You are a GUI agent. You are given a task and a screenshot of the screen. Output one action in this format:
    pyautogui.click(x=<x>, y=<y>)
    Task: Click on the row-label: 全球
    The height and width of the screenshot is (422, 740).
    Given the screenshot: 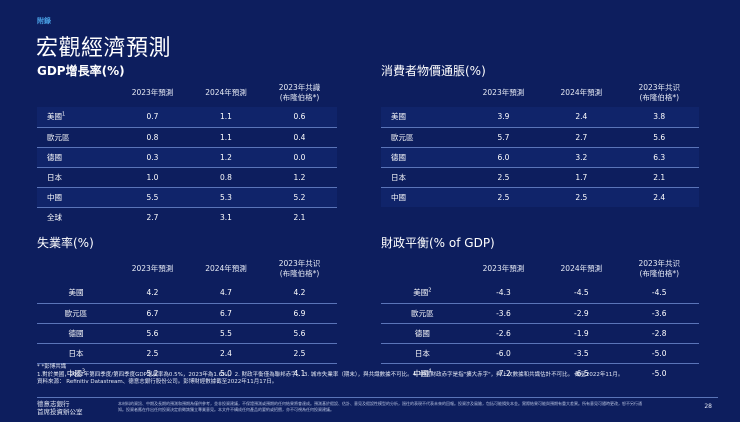 What is the action you would take?
    pyautogui.click(x=76, y=216)
    